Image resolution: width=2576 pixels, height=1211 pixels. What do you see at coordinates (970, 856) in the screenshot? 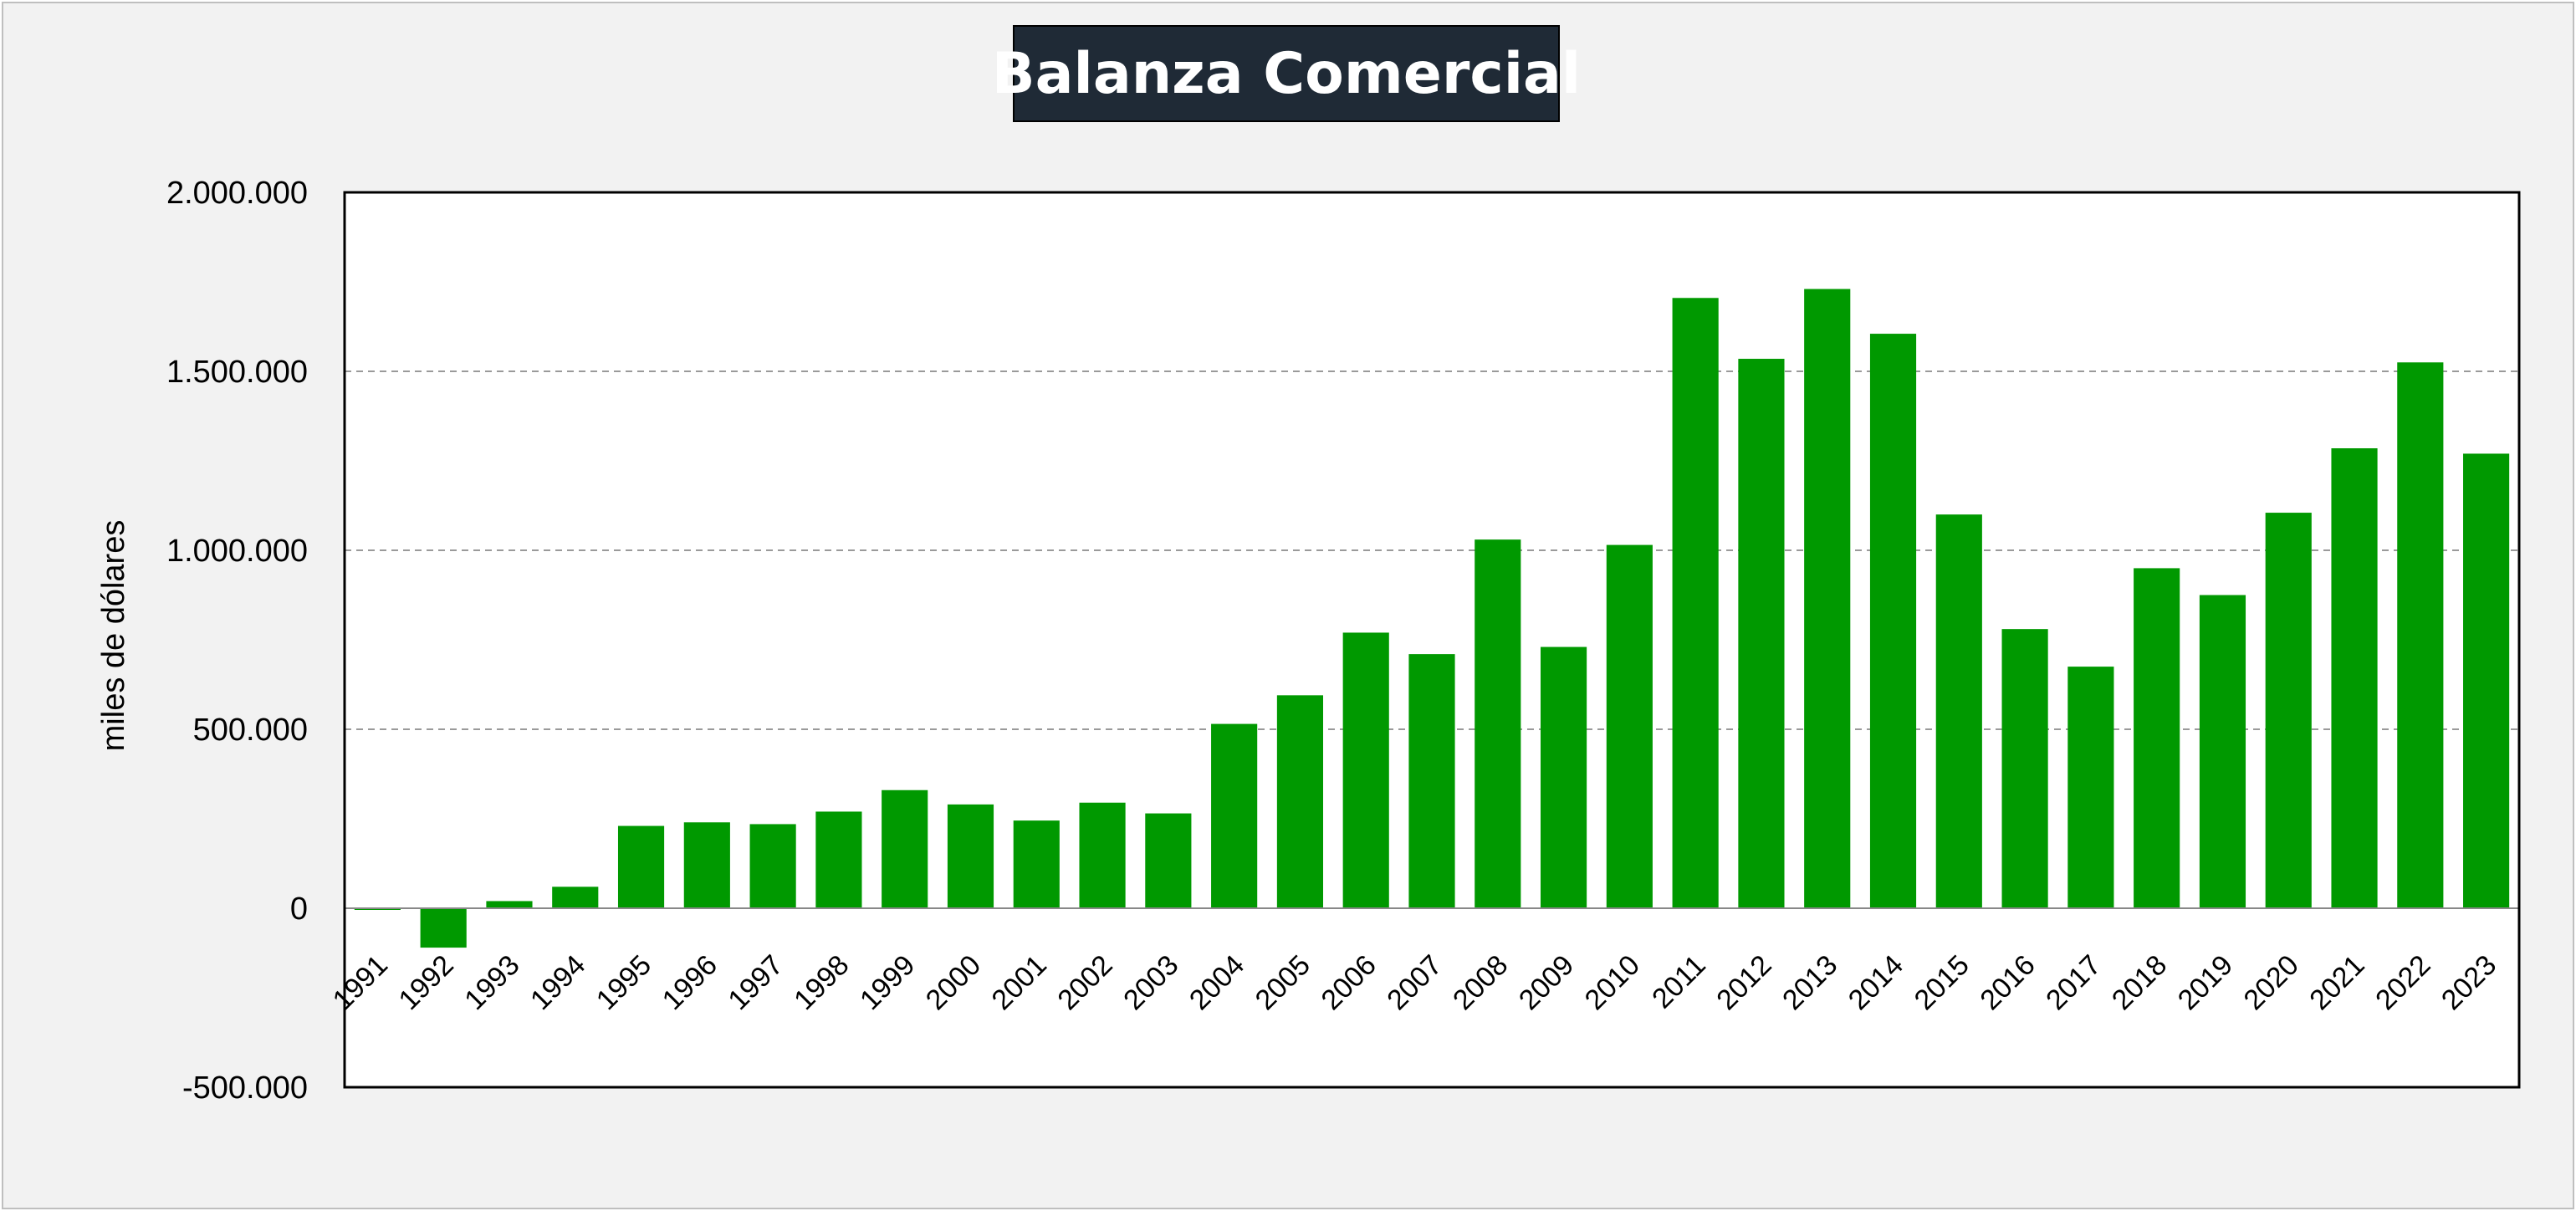
I see `bar-2000` at bounding box center [970, 856].